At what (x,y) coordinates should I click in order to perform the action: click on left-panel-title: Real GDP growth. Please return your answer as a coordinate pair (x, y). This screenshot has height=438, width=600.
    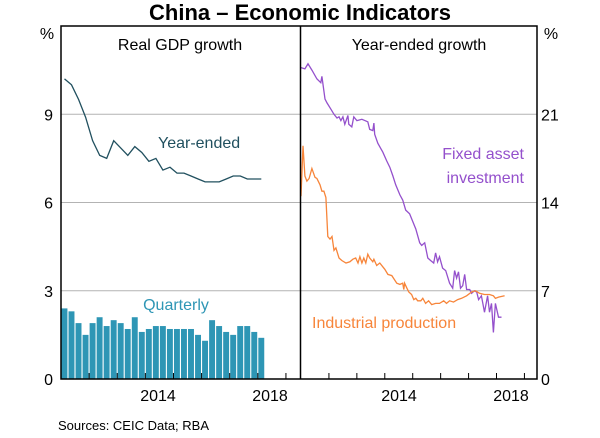
    Looking at the image, I should click on (180, 45).